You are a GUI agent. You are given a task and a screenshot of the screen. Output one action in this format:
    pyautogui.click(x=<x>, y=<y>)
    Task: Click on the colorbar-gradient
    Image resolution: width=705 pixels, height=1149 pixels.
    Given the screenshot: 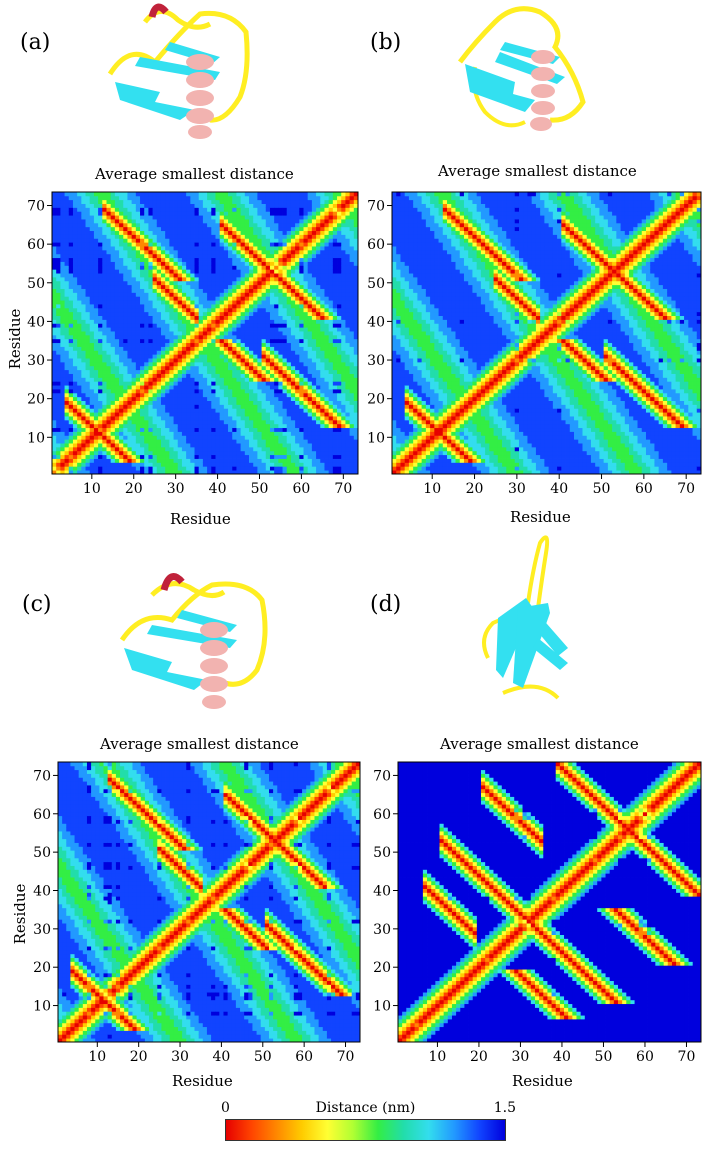 What is the action you would take?
    pyautogui.click(x=365, y=1130)
    